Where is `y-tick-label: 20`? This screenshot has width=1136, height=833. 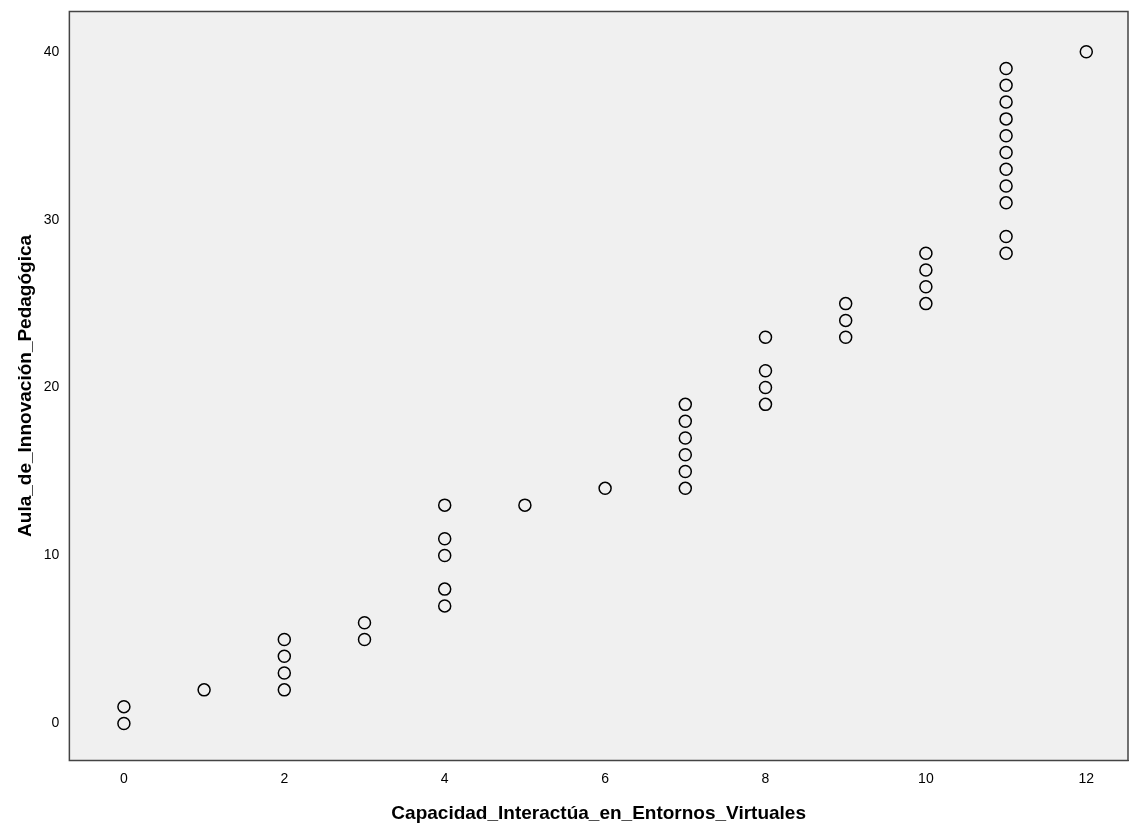 y-tick-label: 20 is located at coordinates (51, 386).